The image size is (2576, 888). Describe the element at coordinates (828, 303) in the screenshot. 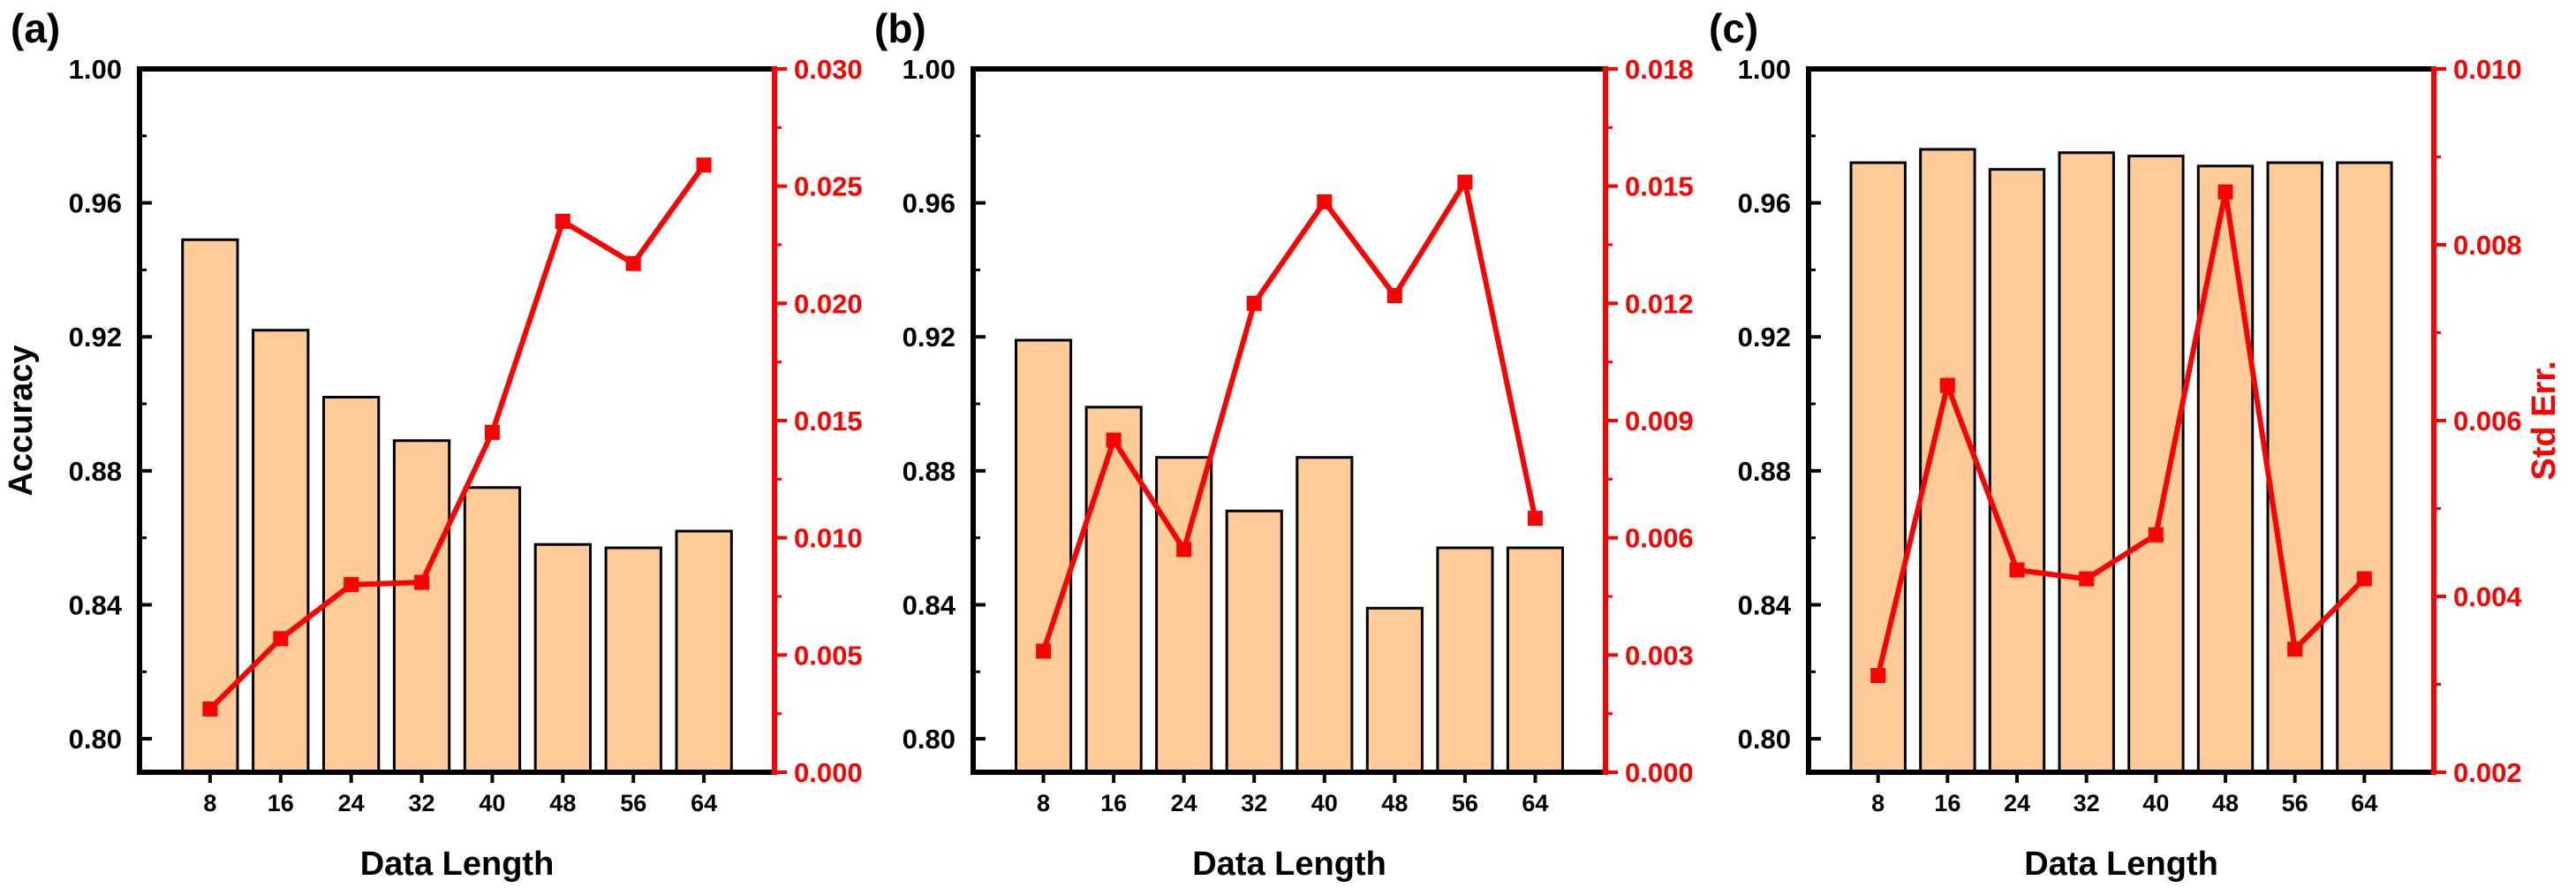

I see `right-tick-label: 0.020` at that location.